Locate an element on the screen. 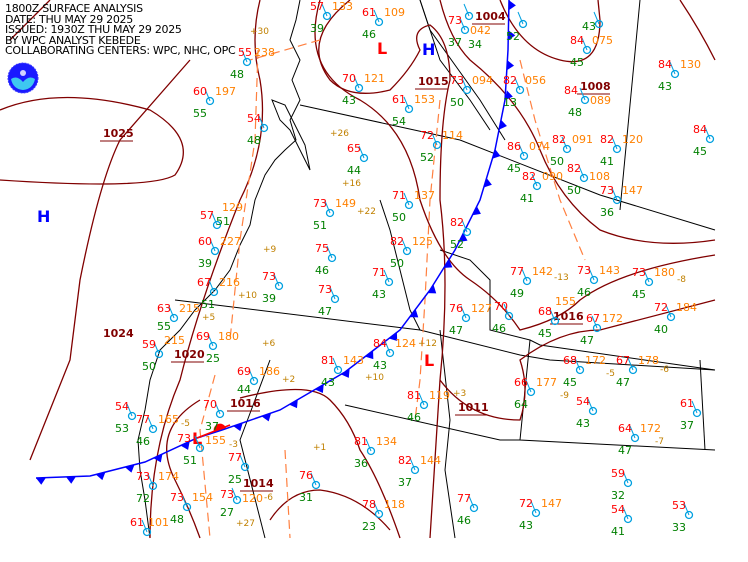 The image size is (748, 562). station-plot: 54 48 is located at coordinates (258, 129).